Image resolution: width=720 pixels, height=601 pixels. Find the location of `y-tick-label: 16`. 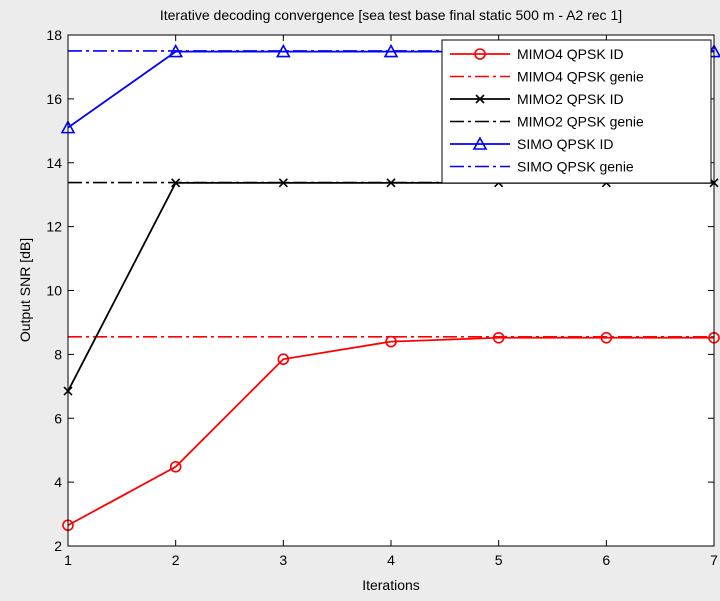

y-tick-label: 16 is located at coordinates (54, 99).